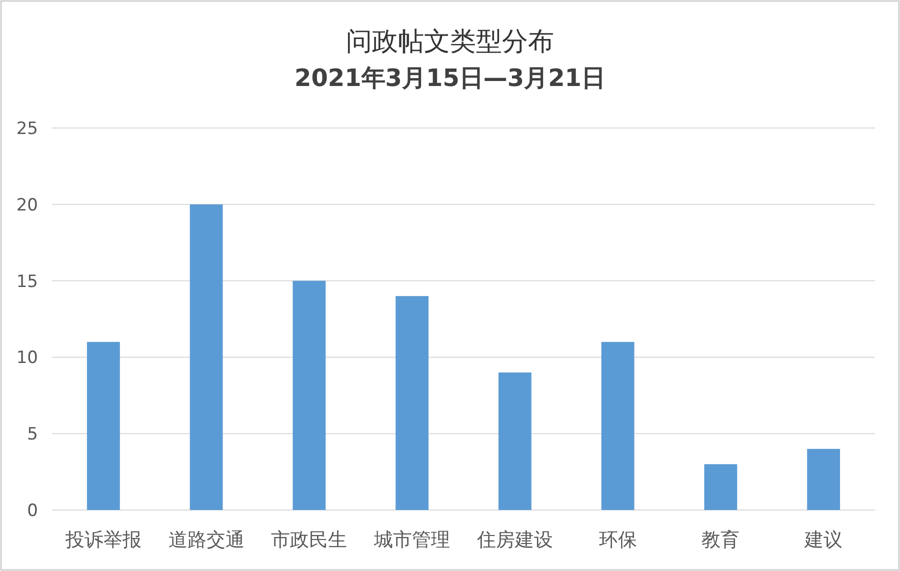 The height and width of the screenshot is (571, 900). Describe the element at coordinates (103, 540) in the screenshot. I see `x-tick-label: 投诉举报` at that location.